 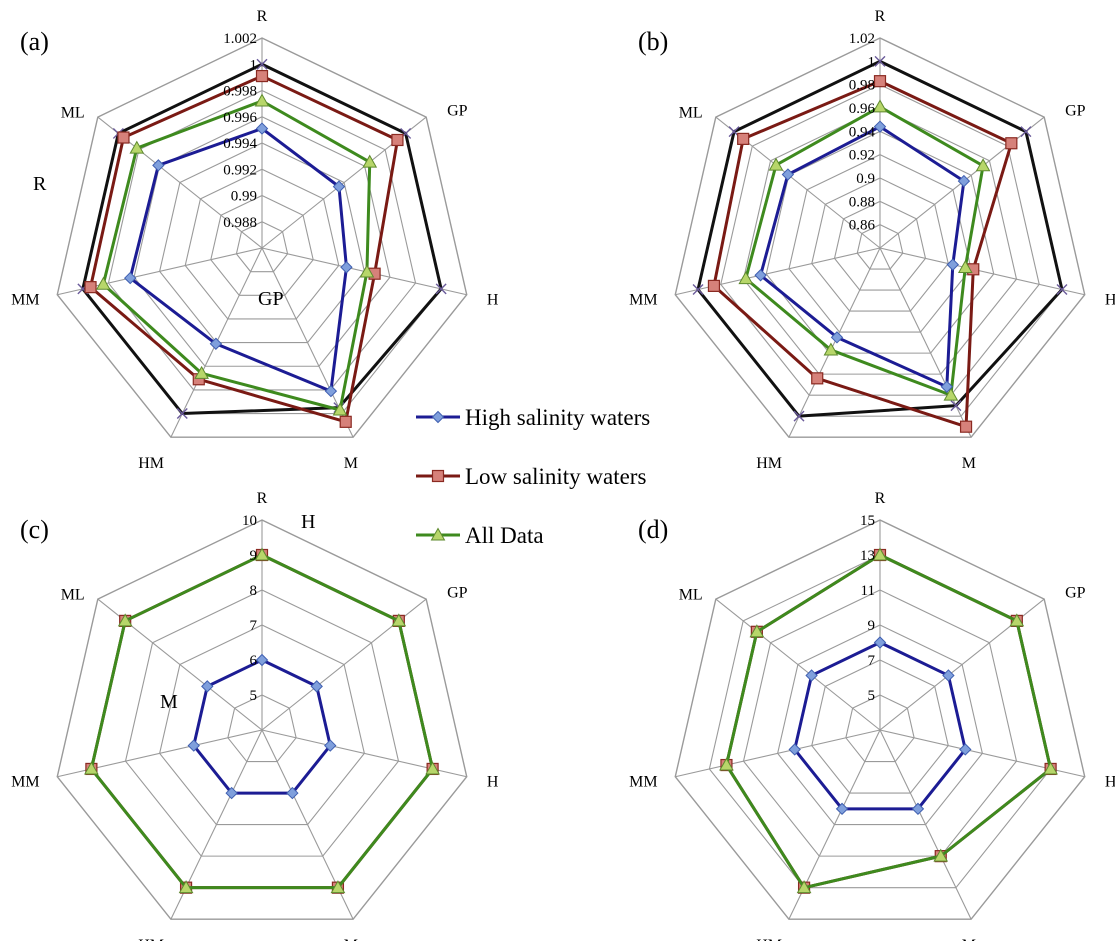 I want to click on tick-label: 0.996, so click(x=240, y=118).